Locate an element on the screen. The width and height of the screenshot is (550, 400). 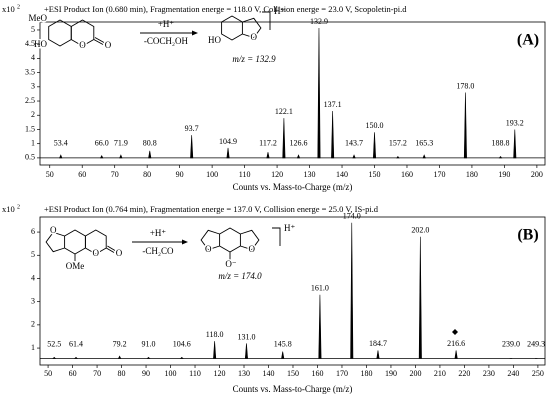
y-tick-label: 1 is located at coordinates (33, 347).